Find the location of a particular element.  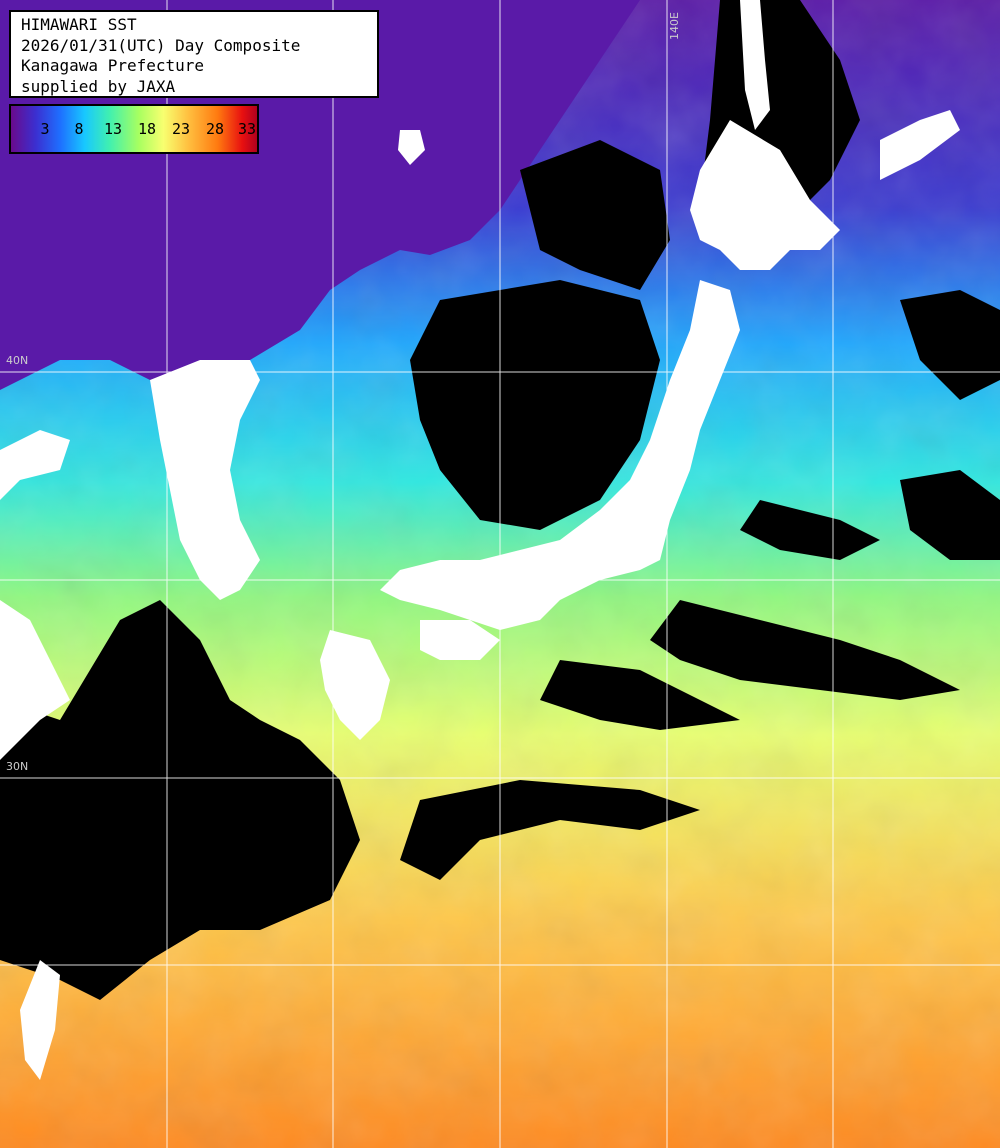

legend-tick: 23 is located at coordinates (181, 129).